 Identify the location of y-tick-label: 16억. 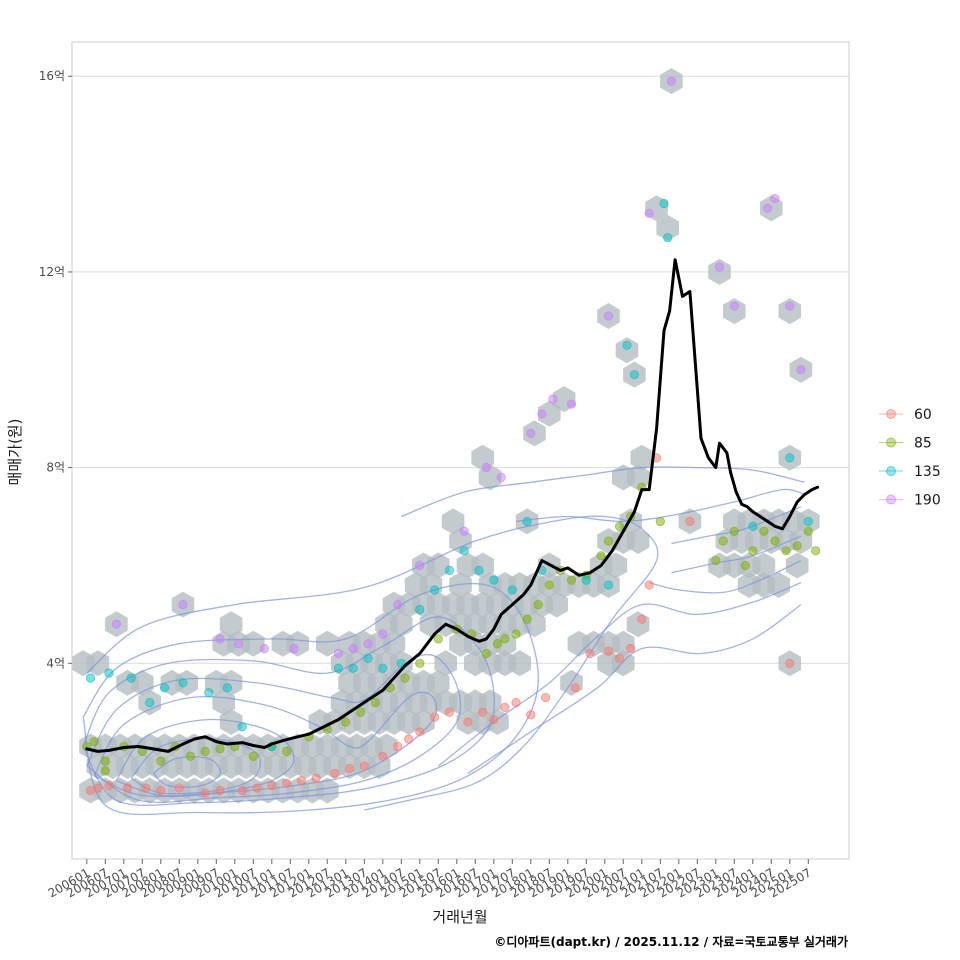
(52, 76).